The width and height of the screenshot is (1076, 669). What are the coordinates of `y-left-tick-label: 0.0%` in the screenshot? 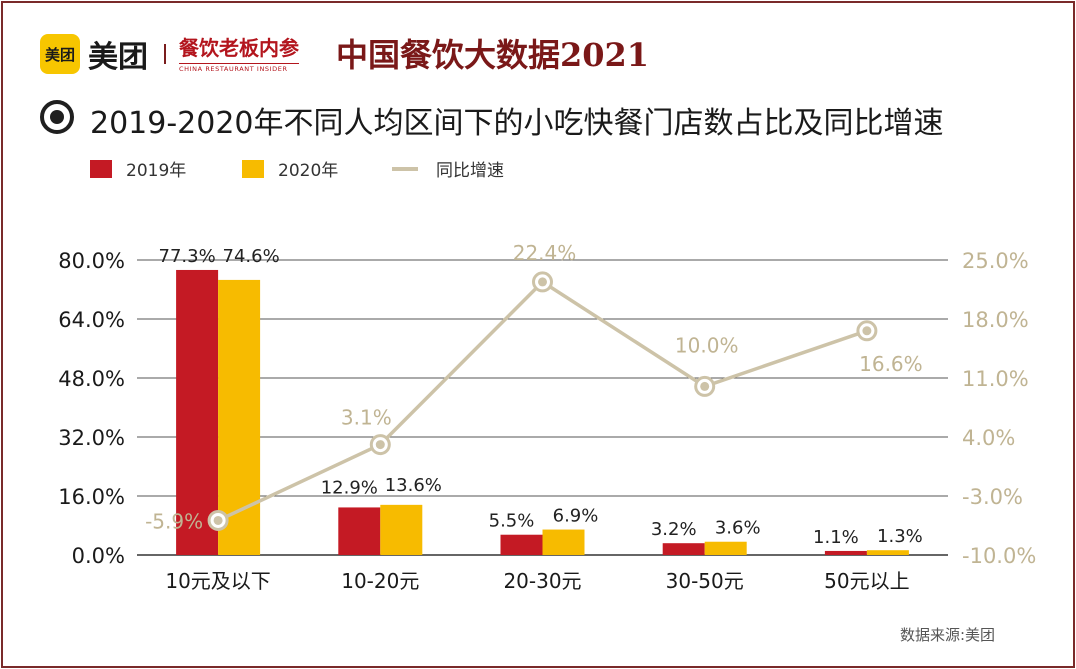 It's located at (98, 556).